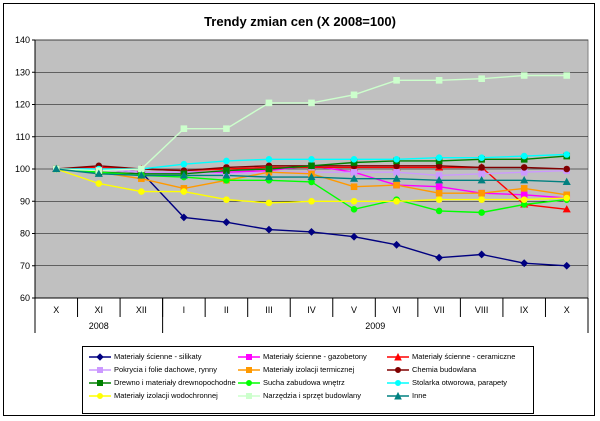 This screenshot has height=421, width=600. I want to click on x-tick-label: VIII, so click(482, 310).